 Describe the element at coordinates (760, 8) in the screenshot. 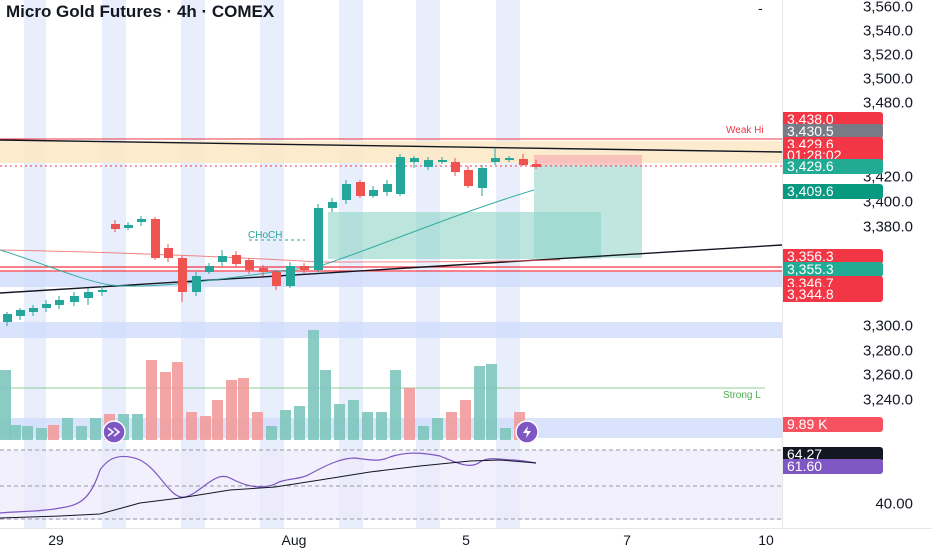

I see `pane-menu: -` at that location.